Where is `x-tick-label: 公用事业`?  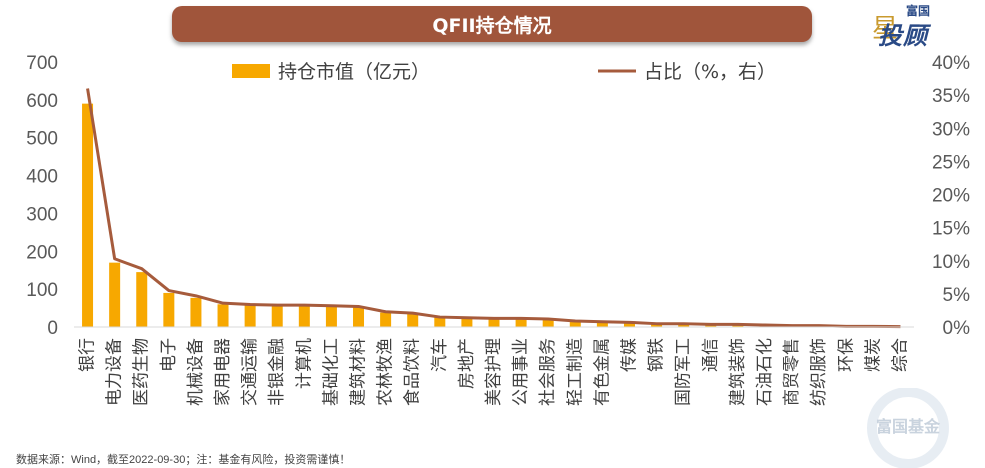
x-tick-label: 公用事业 is located at coordinates (521, 372).